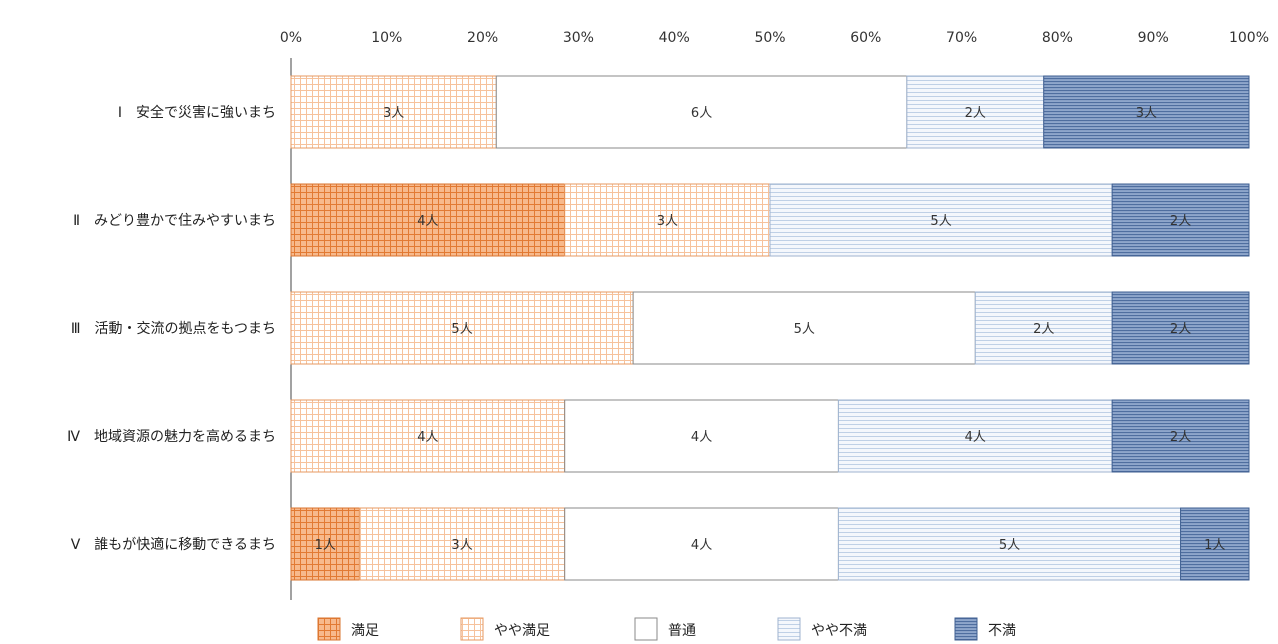  What do you see at coordinates (865, 38) in the screenshot?
I see `x-tick-label: 60%` at bounding box center [865, 38].